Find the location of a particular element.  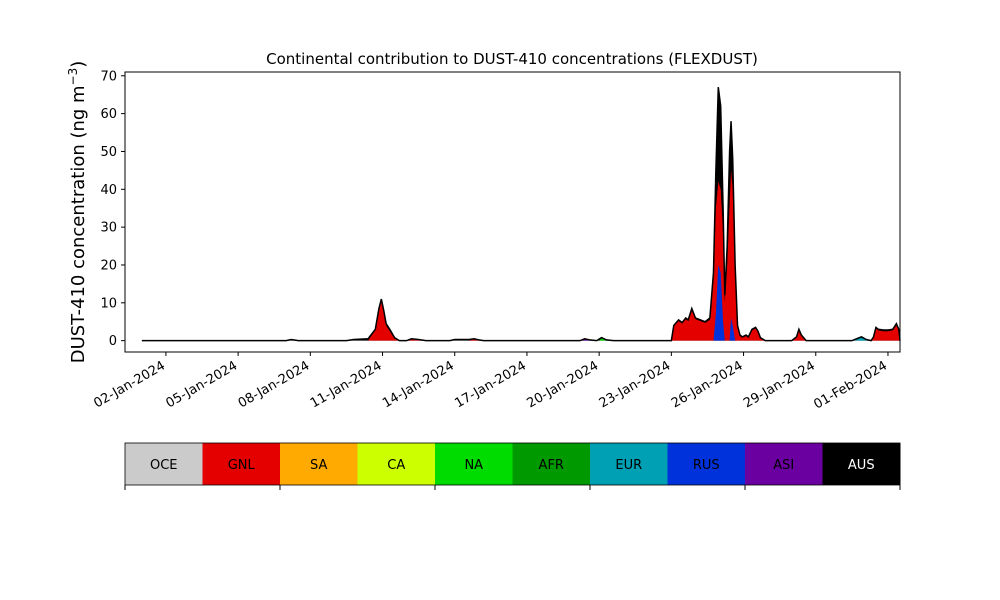

legend-swatch-asi is located at coordinates (784, 464).